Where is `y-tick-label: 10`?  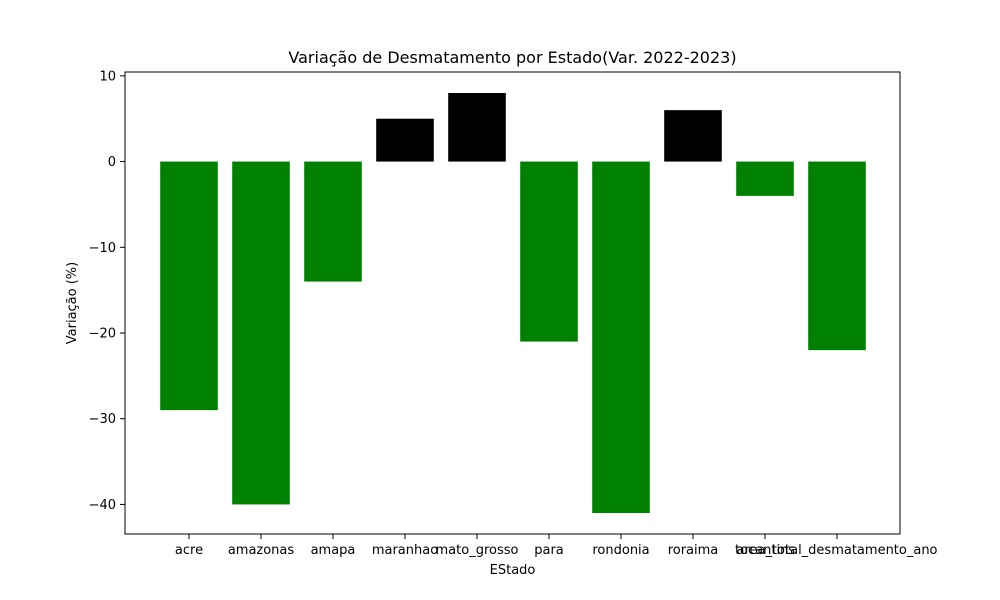
y-tick-label: 10 is located at coordinates (107, 76).